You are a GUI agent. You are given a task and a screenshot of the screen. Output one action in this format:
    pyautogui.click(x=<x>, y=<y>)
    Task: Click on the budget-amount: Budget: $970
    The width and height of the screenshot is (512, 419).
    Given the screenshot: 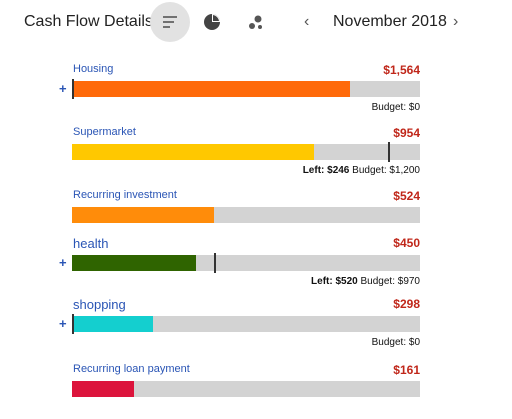 What is the action you would take?
    pyautogui.click(x=390, y=281)
    